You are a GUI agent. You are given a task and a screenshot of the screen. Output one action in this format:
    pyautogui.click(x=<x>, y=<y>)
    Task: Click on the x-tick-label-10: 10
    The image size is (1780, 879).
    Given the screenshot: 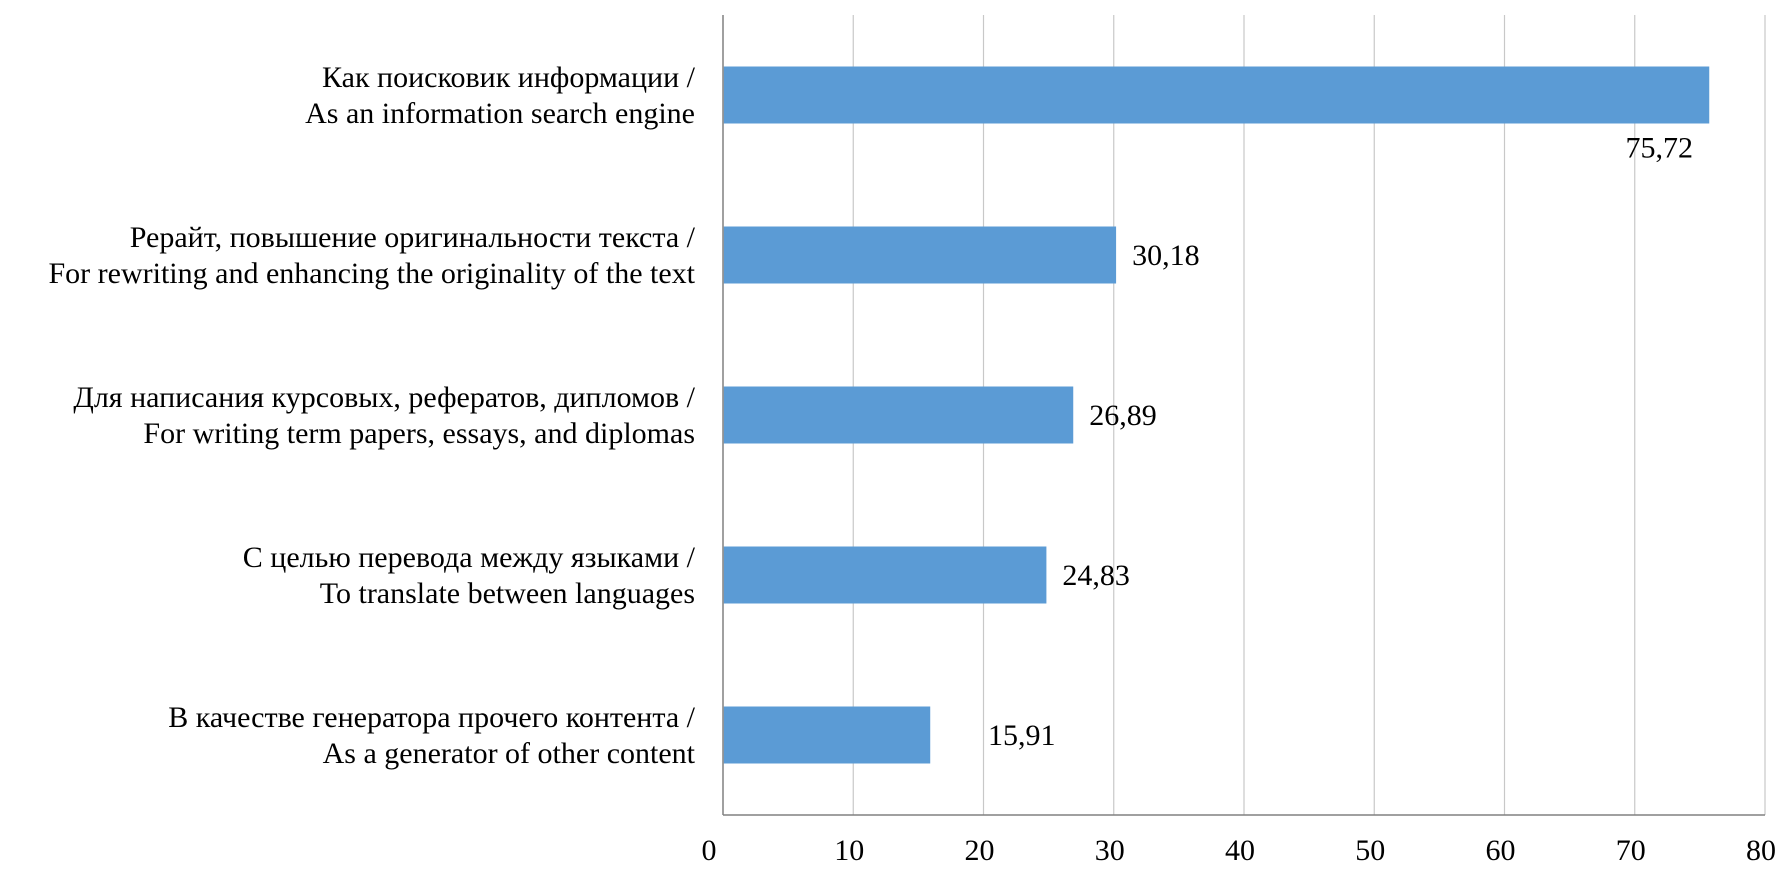 What is the action you would take?
    pyautogui.click(x=849, y=850)
    